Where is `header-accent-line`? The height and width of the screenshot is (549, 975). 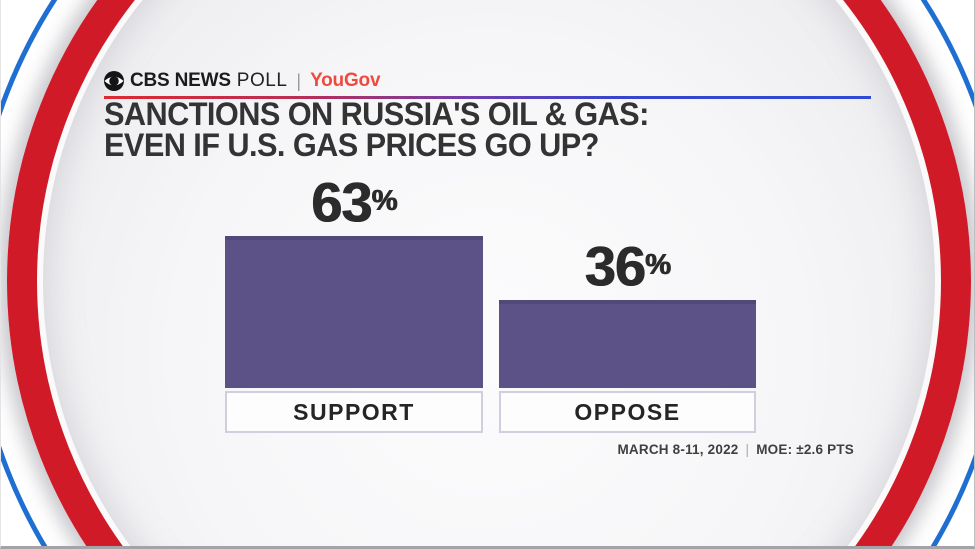 header-accent-line is located at coordinates (487, 97).